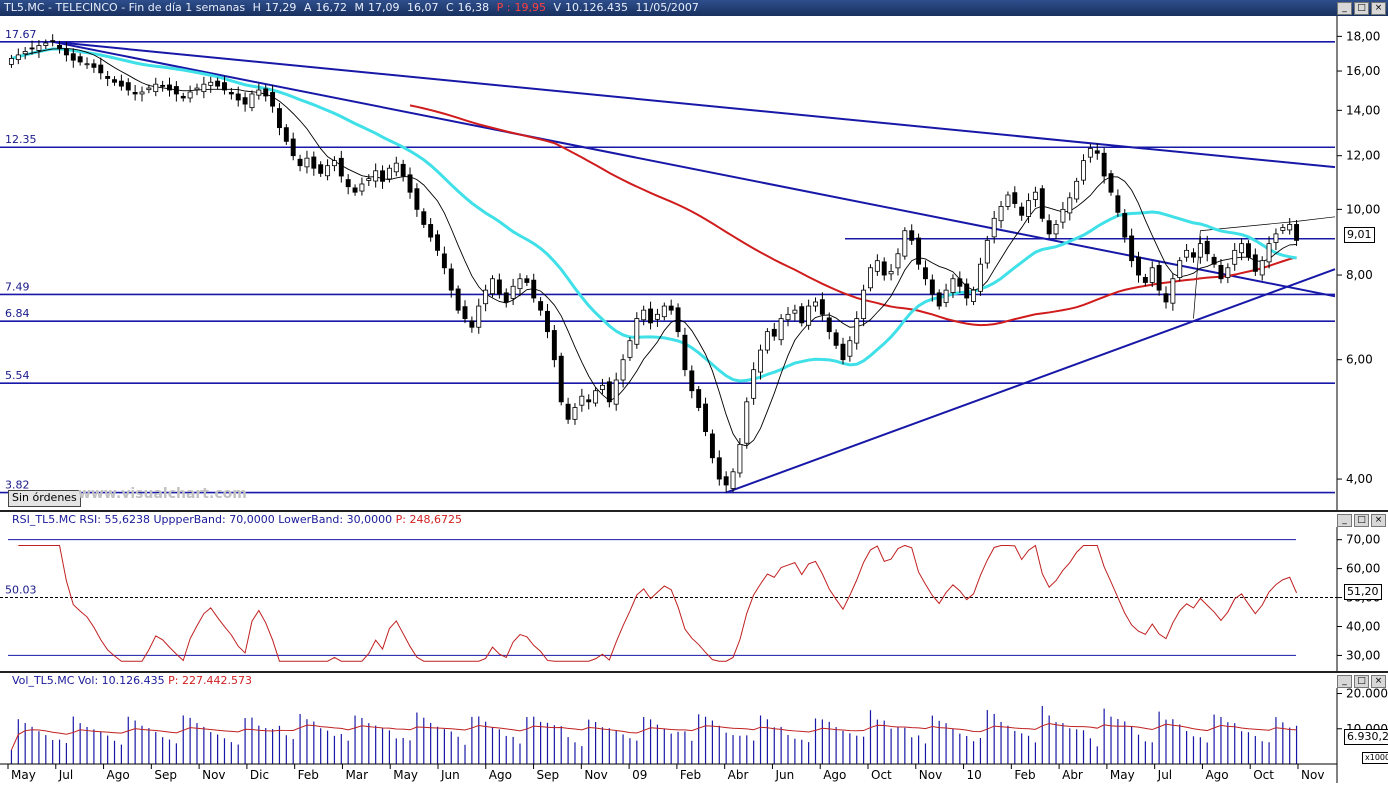 The height and width of the screenshot is (787, 1388). Describe the element at coordinates (331, 7) in the screenshot. I see `a-value: 16,72` at that location.